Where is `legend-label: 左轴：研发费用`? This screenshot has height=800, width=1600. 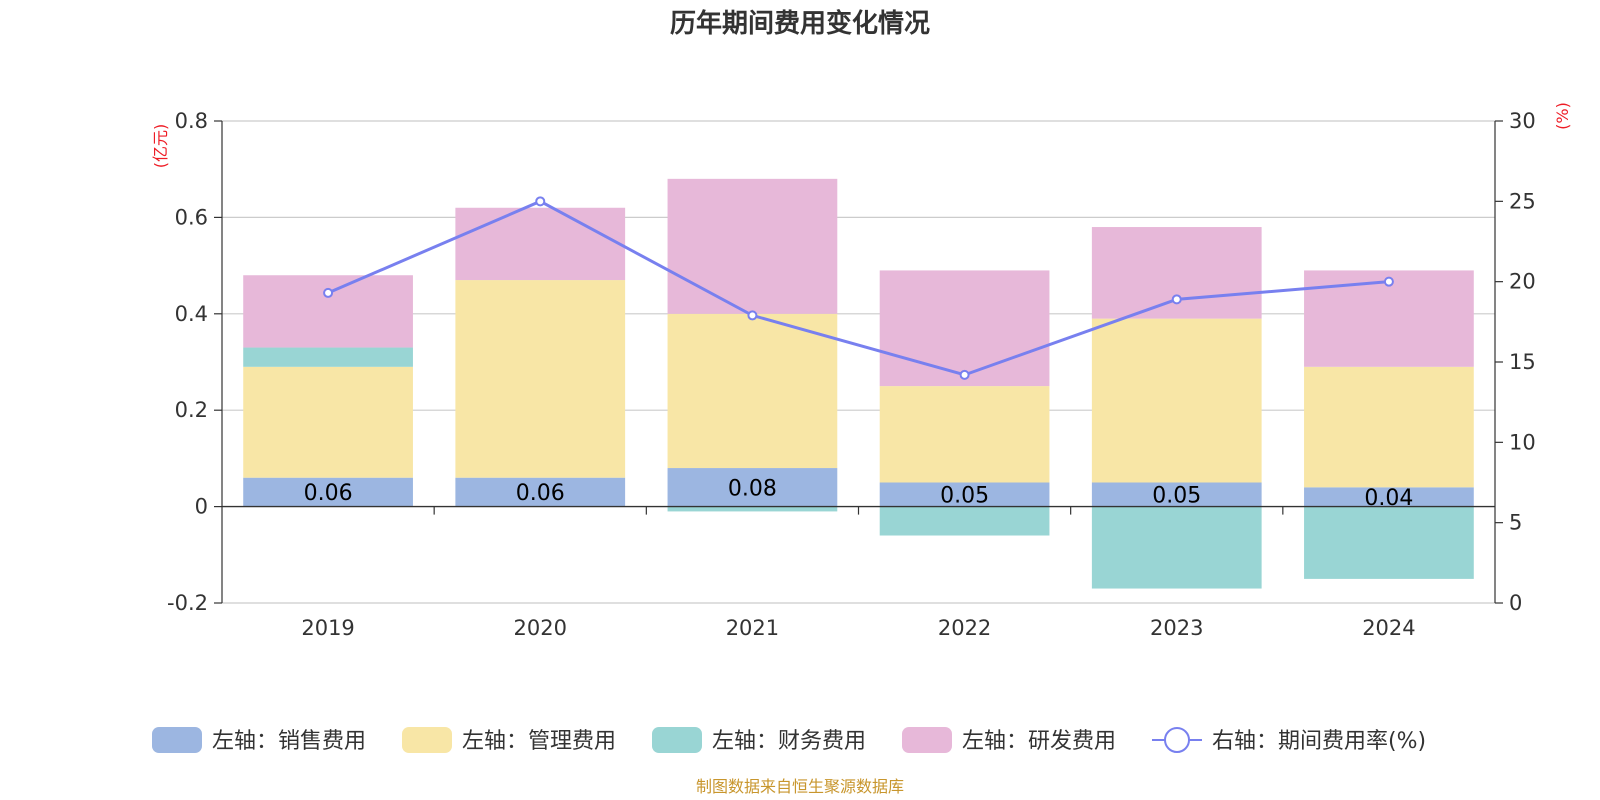 legend-label: 左轴：研发费用 is located at coordinates (1039, 741).